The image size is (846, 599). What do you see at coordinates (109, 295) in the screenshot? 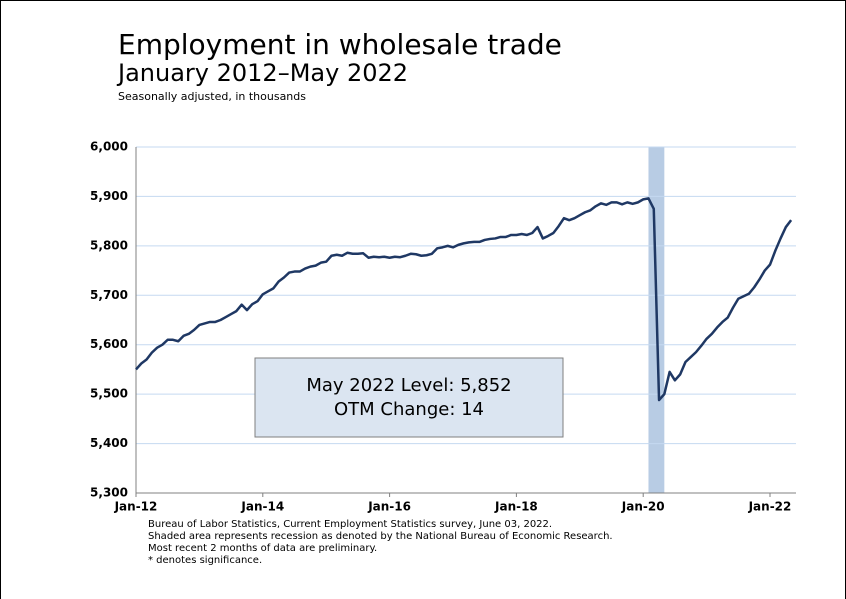
I see `y-tick-label: 5,700` at bounding box center [109, 295].